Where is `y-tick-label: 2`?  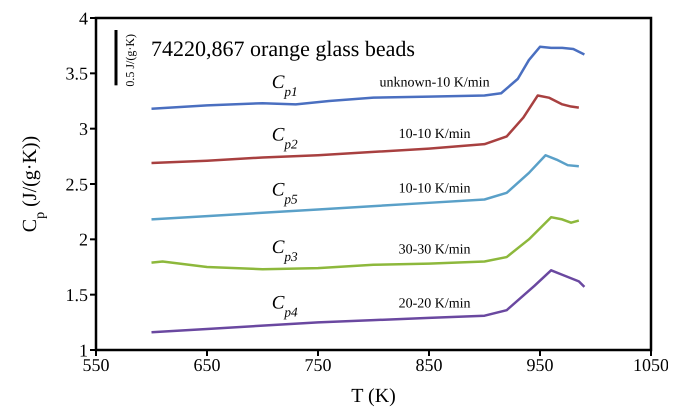 y-tick-label: 2 is located at coordinates (83, 240).